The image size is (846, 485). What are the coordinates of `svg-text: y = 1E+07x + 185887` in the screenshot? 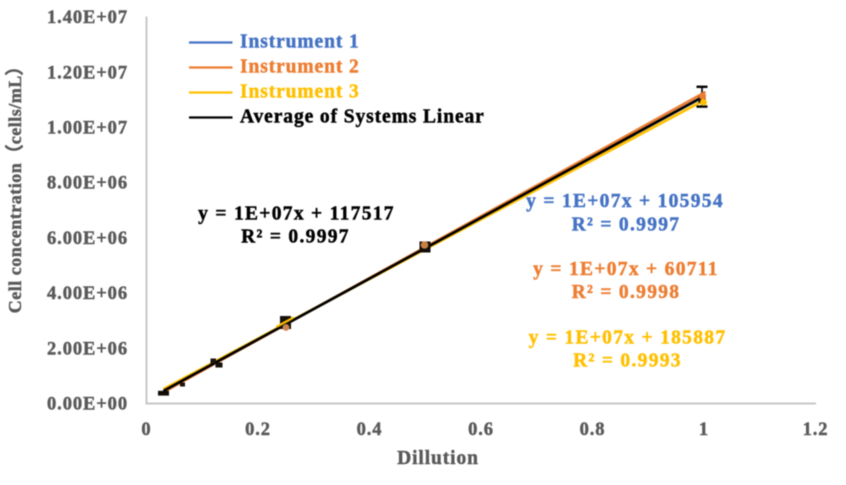 It's located at (628, 338).